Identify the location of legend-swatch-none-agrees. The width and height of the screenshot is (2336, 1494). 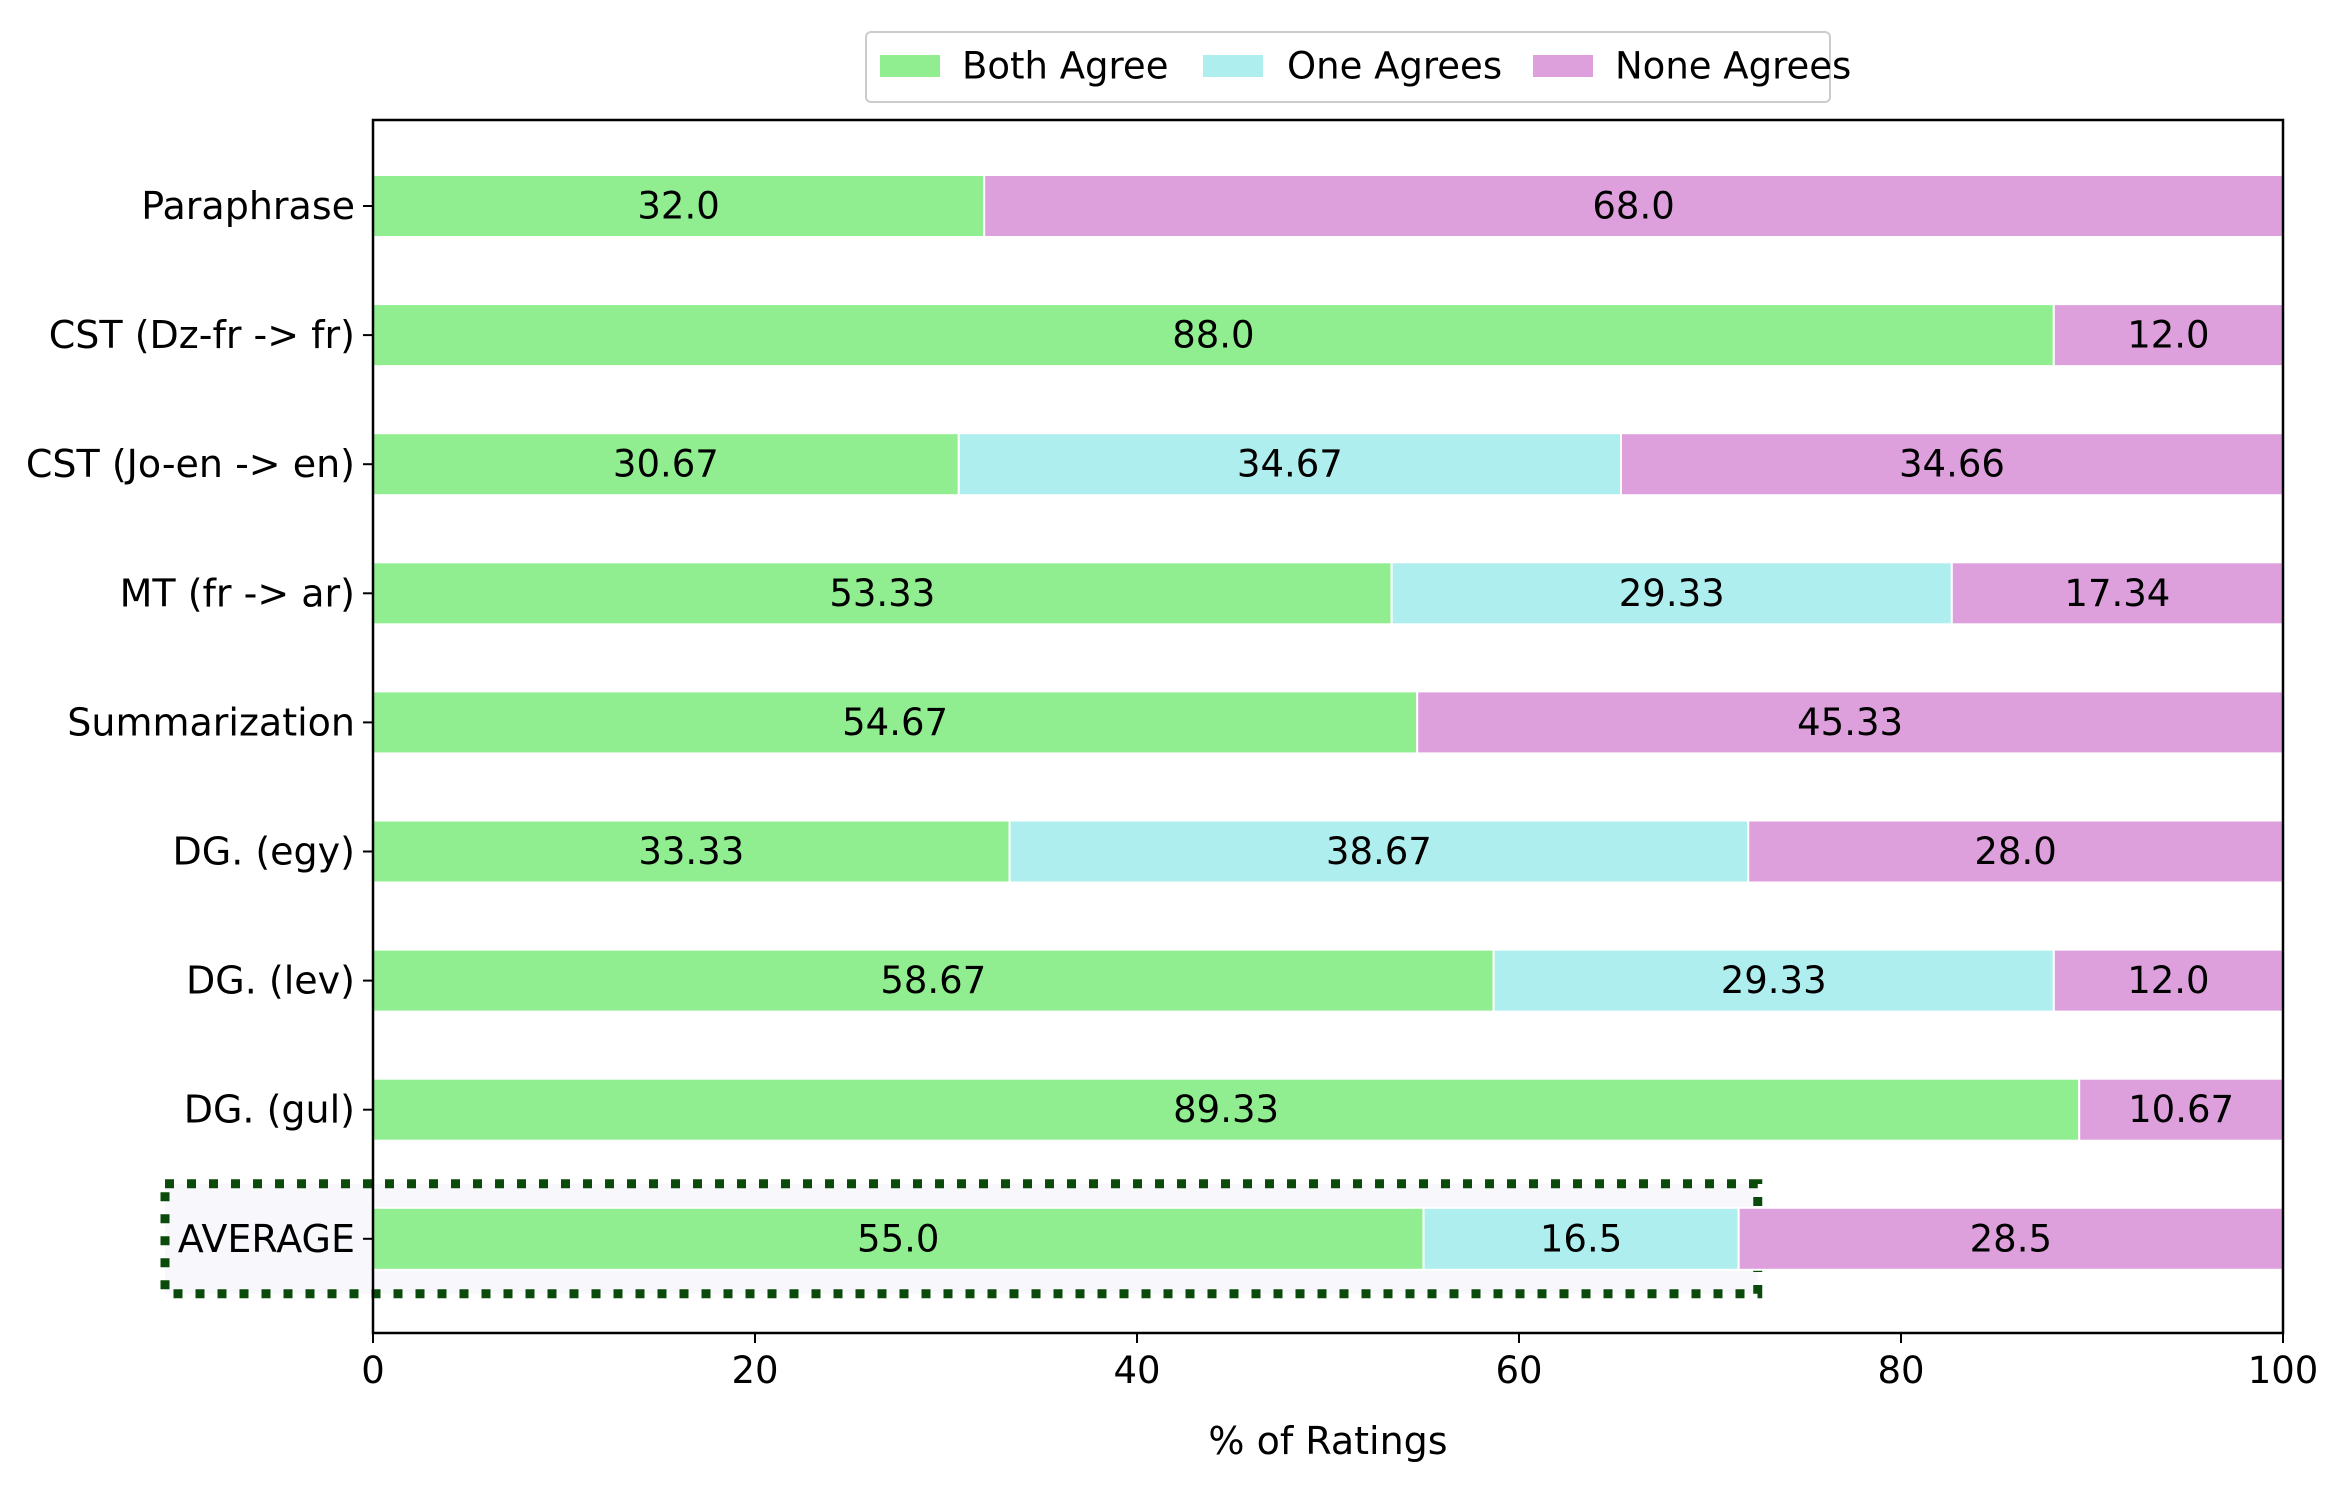
(1563, 66).